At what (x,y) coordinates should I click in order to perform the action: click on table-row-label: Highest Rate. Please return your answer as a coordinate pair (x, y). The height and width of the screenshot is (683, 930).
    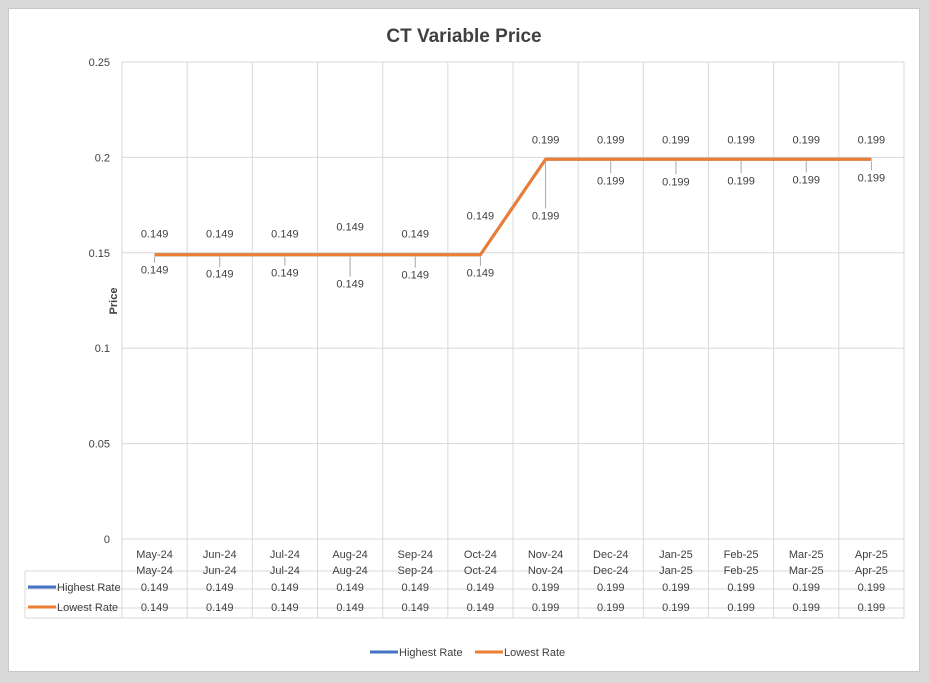
    Looking at the image, I should click on (89, 588).